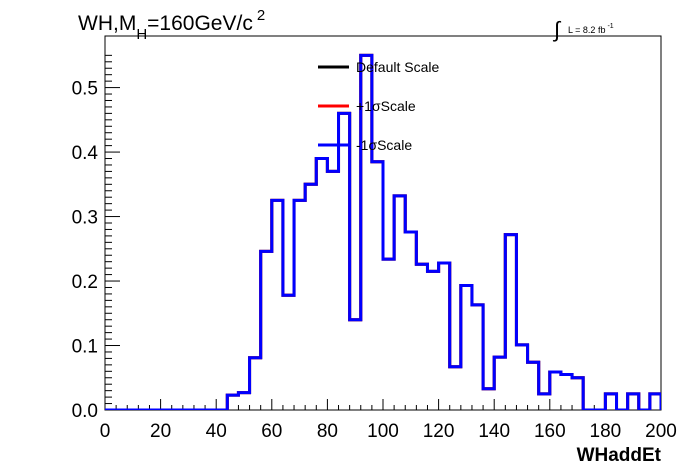 The height and width of the screenshot is (472, 696). What do you see at coordinates (85, 347) in the screenshot?
I see `y-tick-label: 0.1` at bounding box center [85, 347].